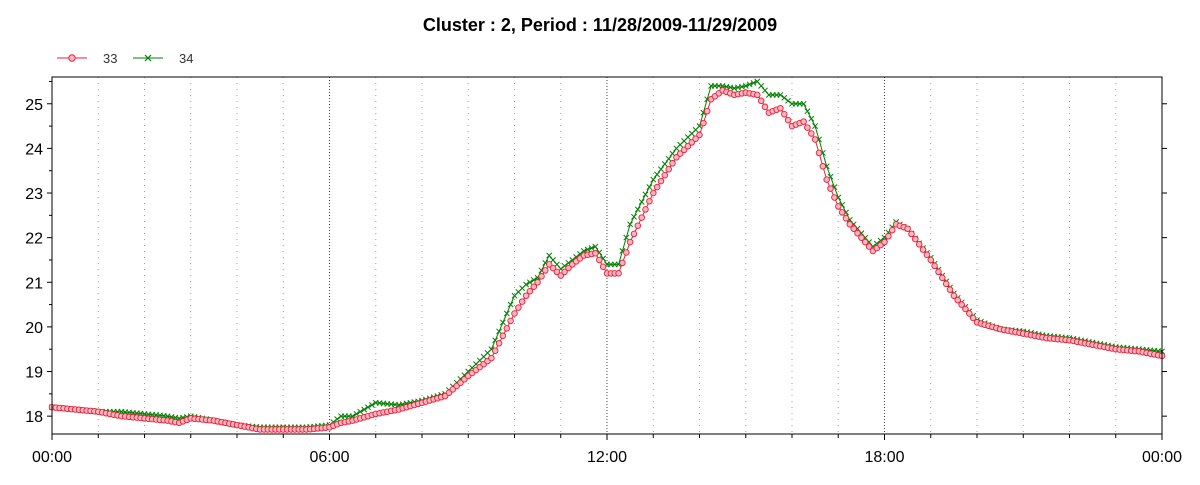 This screenshot has height=485, width=1200. I want to click on x-tick-label: 00:00, so click(1162, 457).